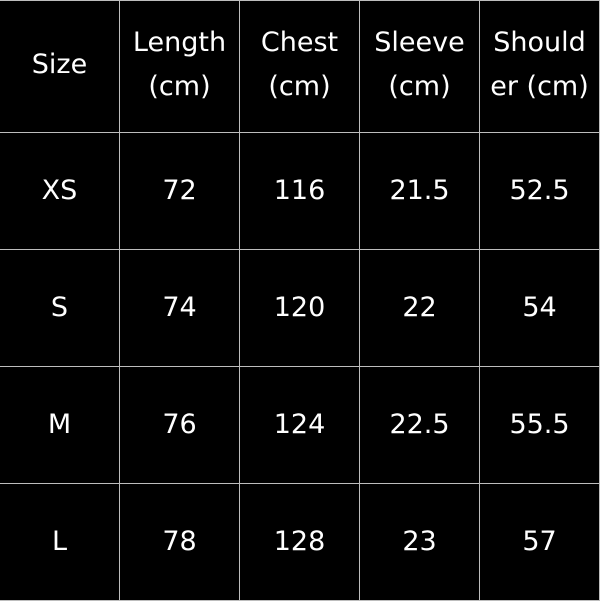 This screenshot has width=600, height=601. I want to click on cell-sleeve: 21.5, so click(419, 191).